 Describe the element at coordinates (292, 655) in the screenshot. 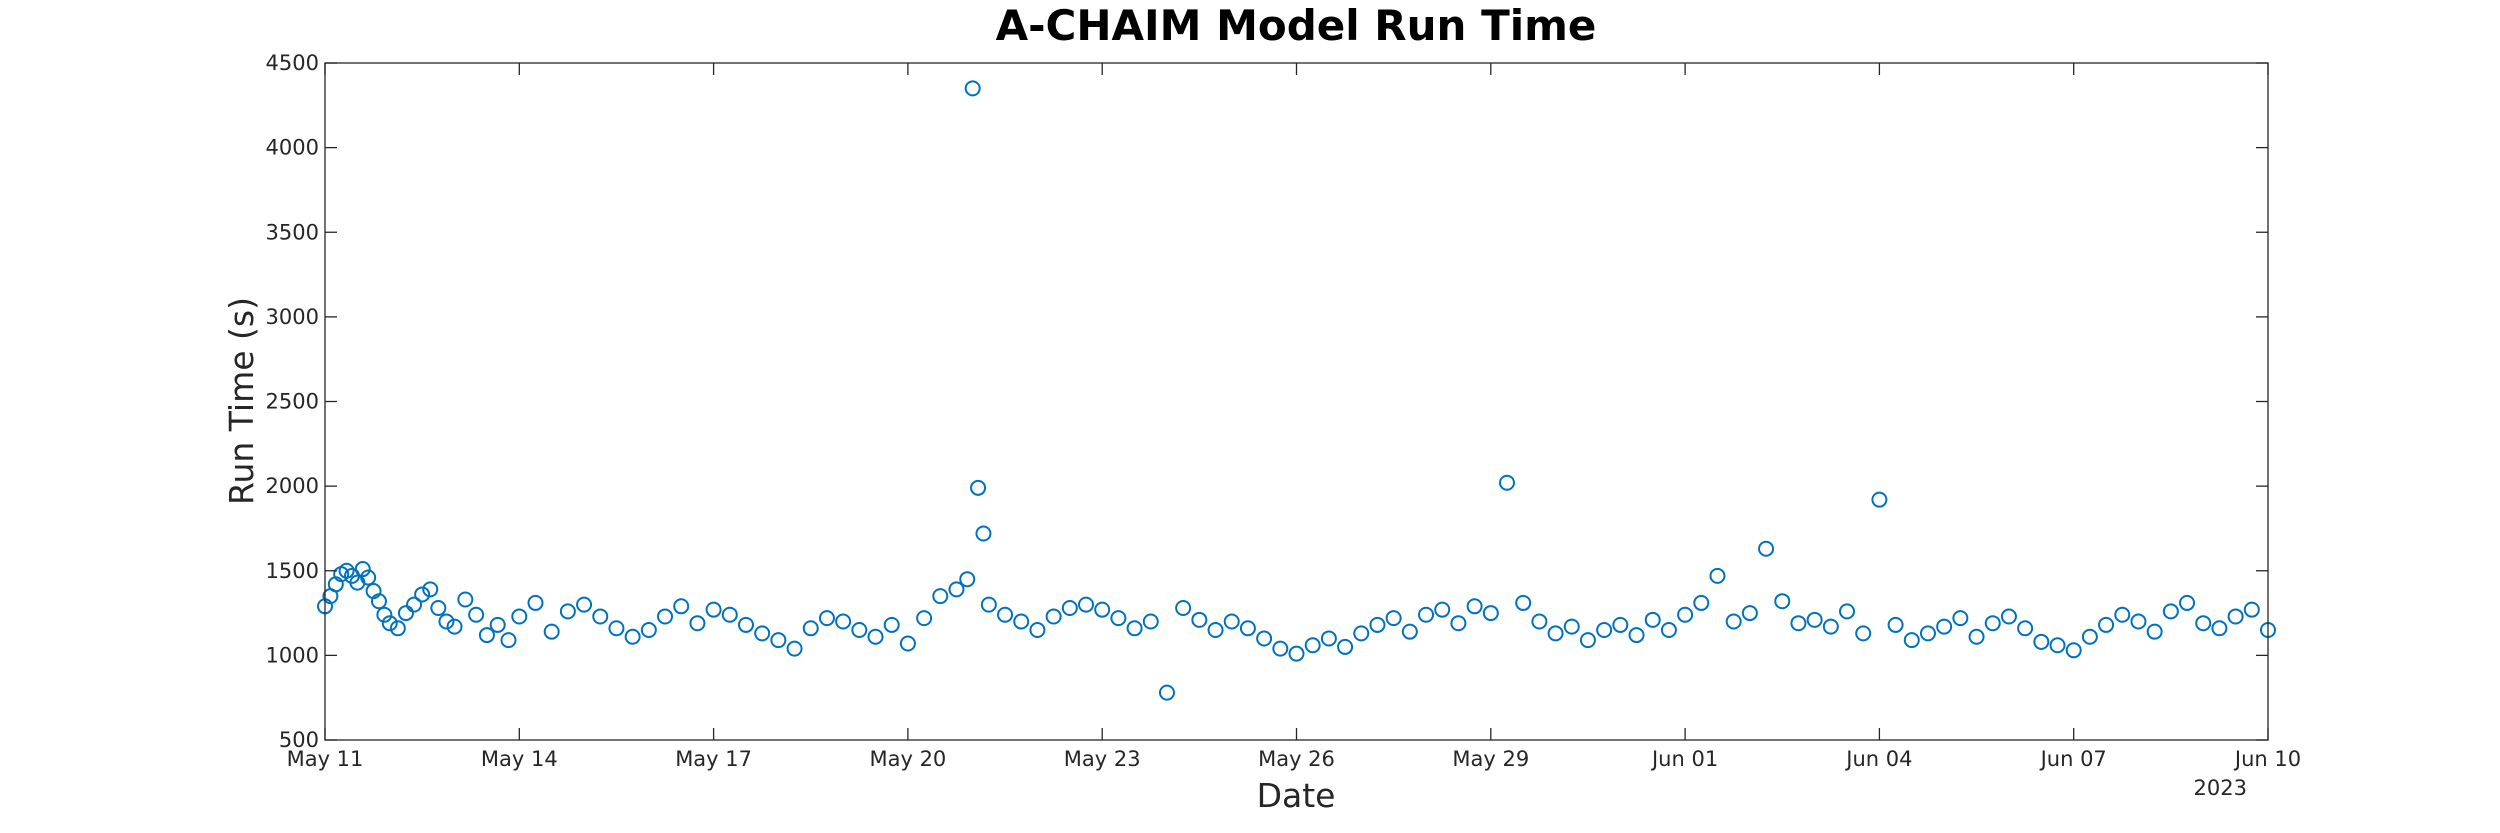

I see `y-tick-label: 1000` at that location.